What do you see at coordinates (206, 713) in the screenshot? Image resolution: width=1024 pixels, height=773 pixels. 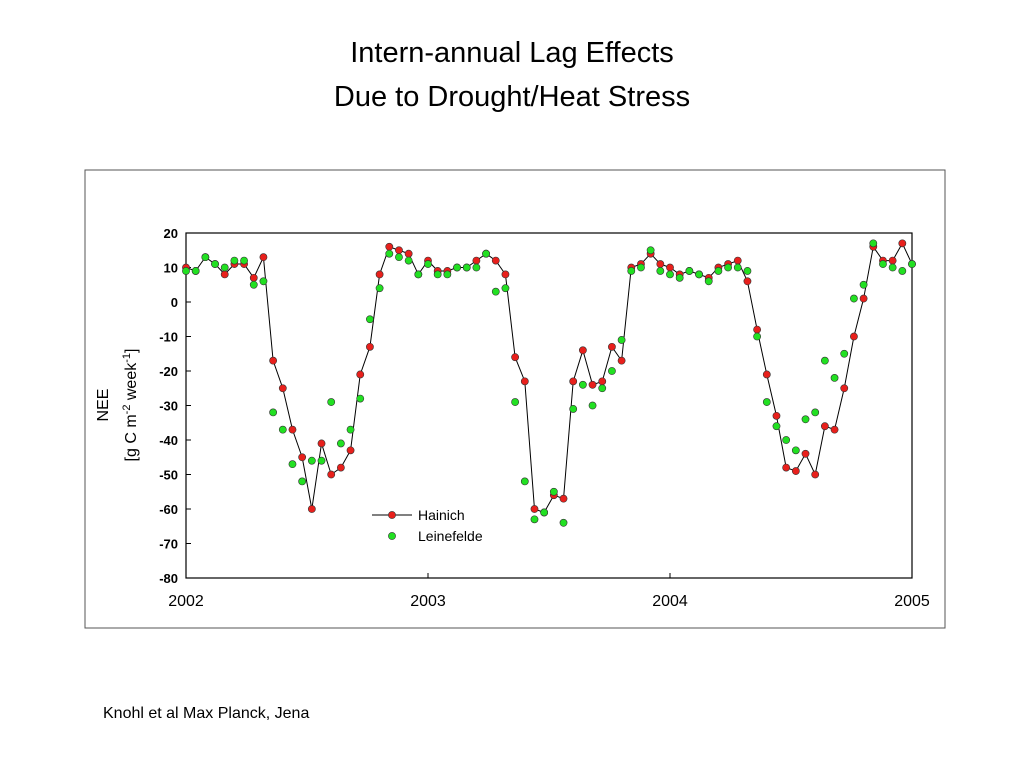 I see `footer: Knohl et al Max Planck, Jena` at bounding box center [206, 713].